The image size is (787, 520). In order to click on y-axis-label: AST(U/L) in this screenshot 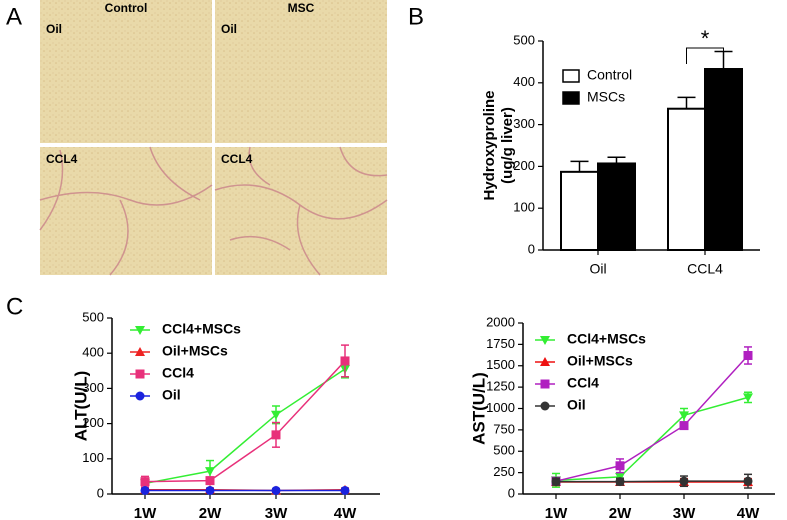, I will do `click(478, 408)`.